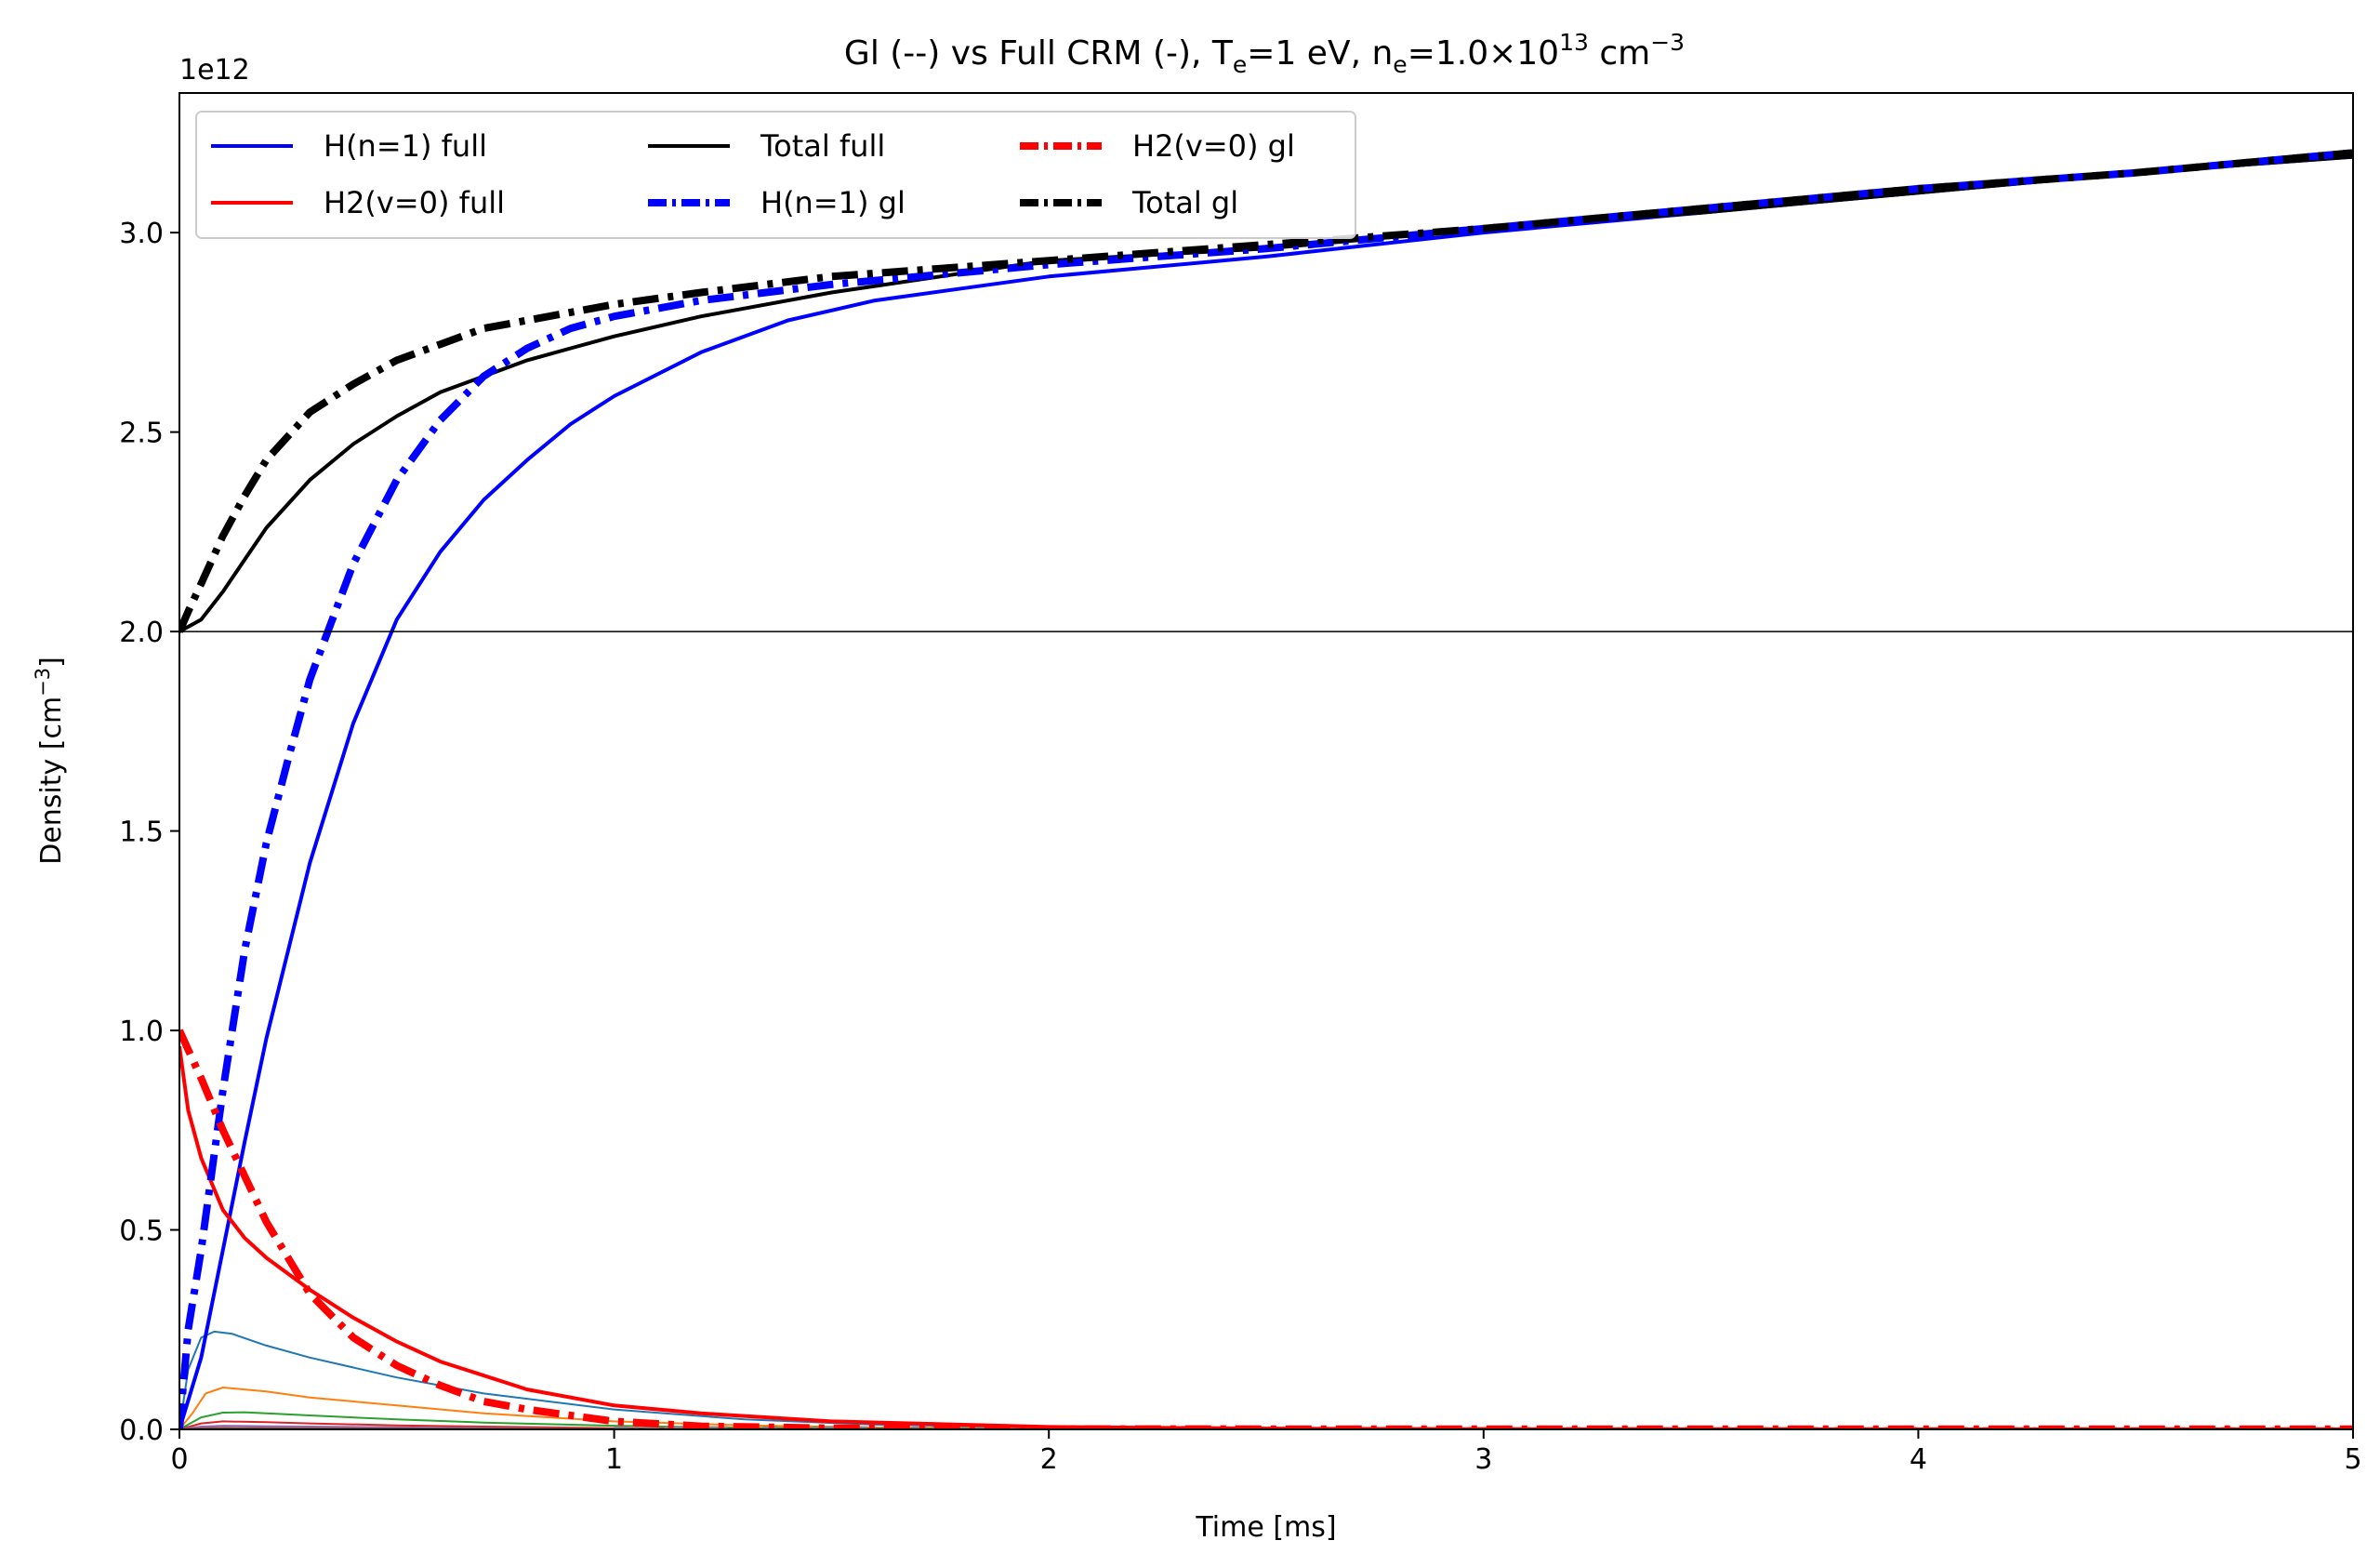  Describe the element at coordinates (141, 1430) in the screenshot. I see `y-tick-label: 0.0` at that location.